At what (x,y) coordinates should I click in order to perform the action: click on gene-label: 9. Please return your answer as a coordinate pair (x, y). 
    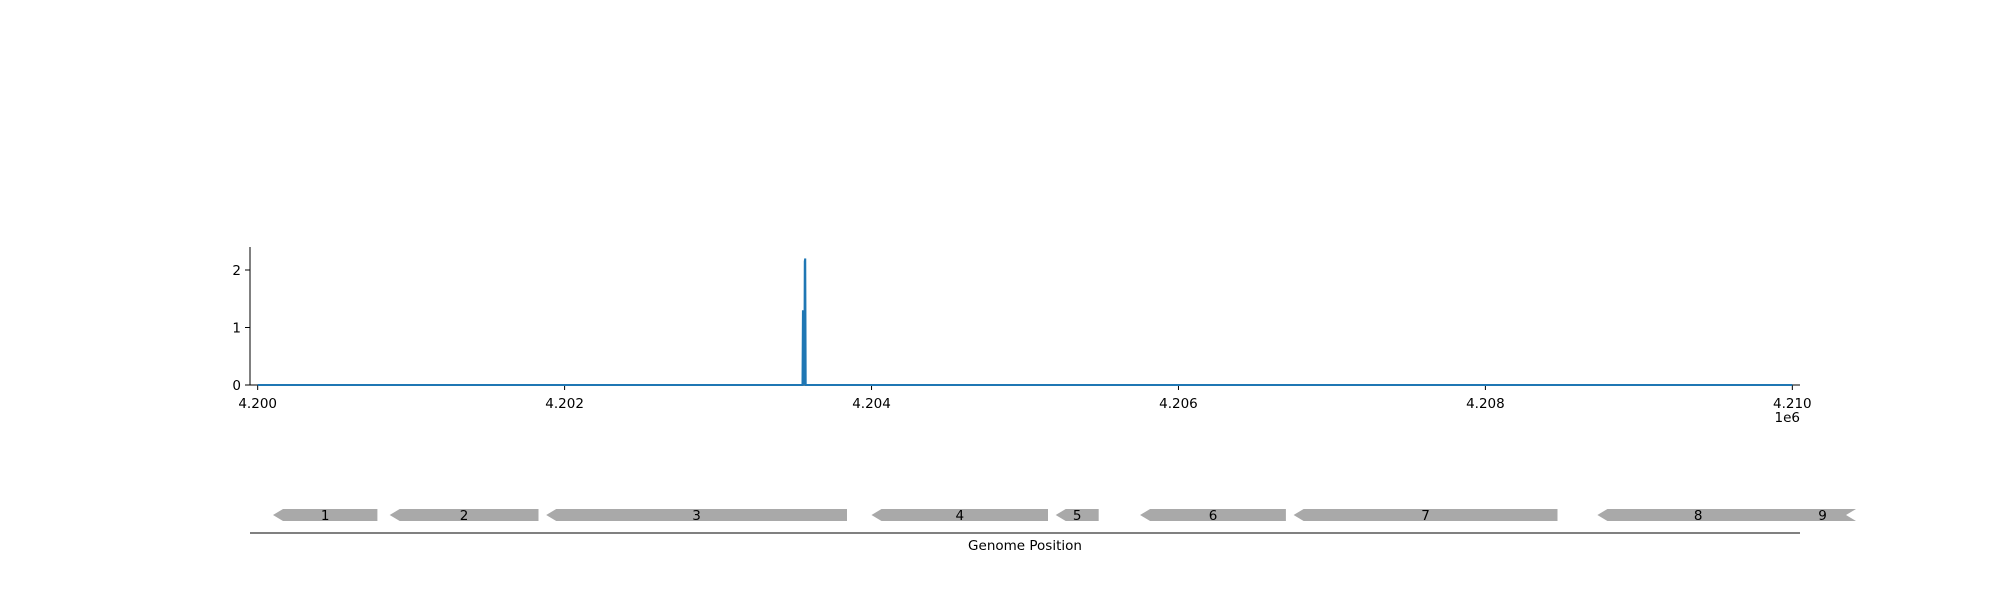
    Looking at the image, I should click on (1822, 516).